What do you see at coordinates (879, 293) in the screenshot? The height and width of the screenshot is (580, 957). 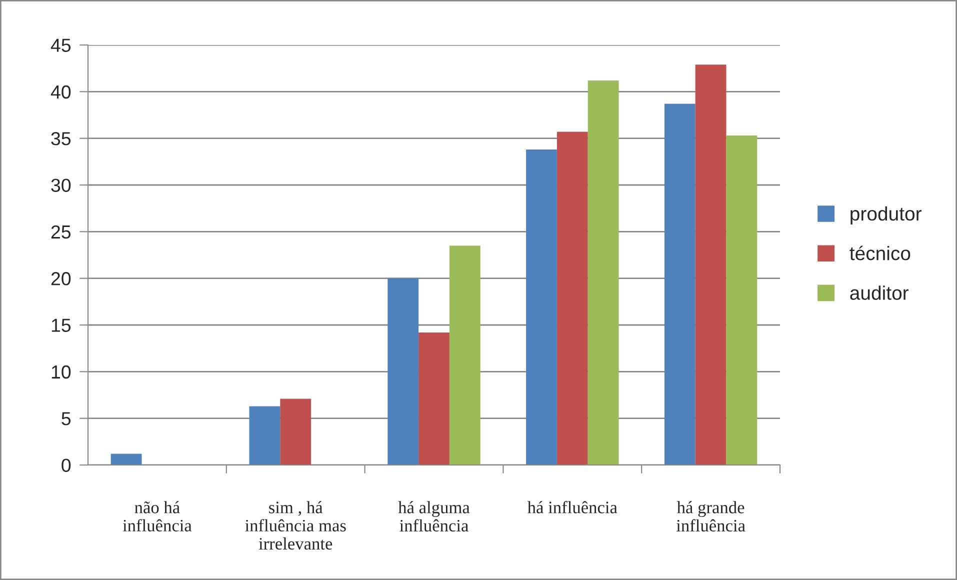 I see `legend-label: auditor` at bounding box center [879, 293].